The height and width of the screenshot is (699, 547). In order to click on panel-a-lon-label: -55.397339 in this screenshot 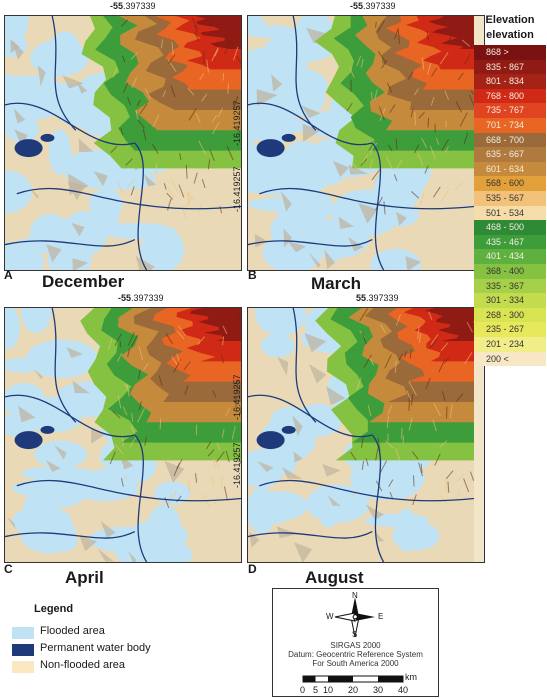, I will do `click(133, 6)`.